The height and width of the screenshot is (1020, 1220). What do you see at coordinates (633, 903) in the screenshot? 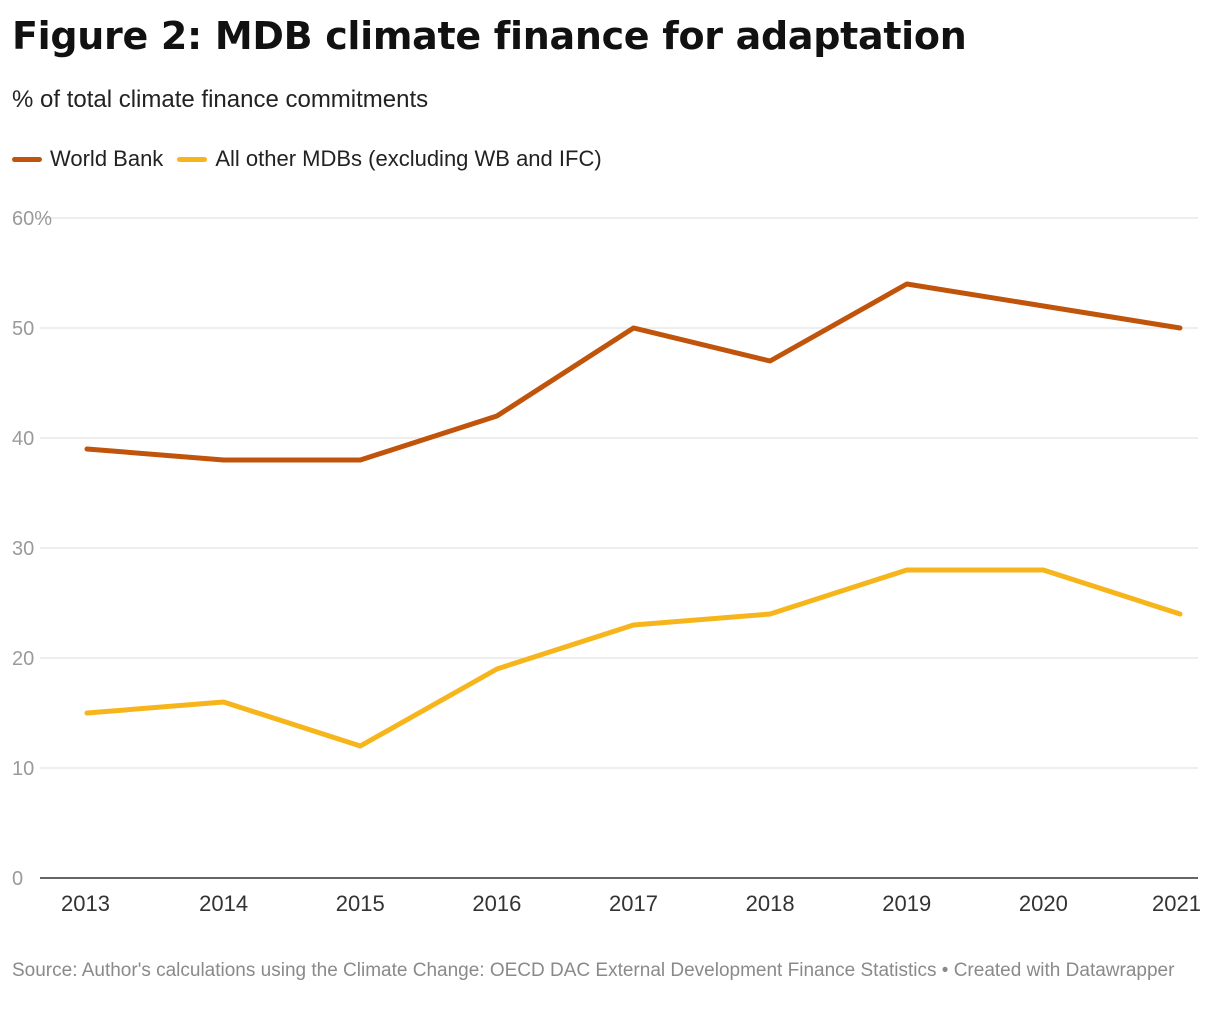
I see `x-tick-label: 2017` at bounding box center [633, 903].